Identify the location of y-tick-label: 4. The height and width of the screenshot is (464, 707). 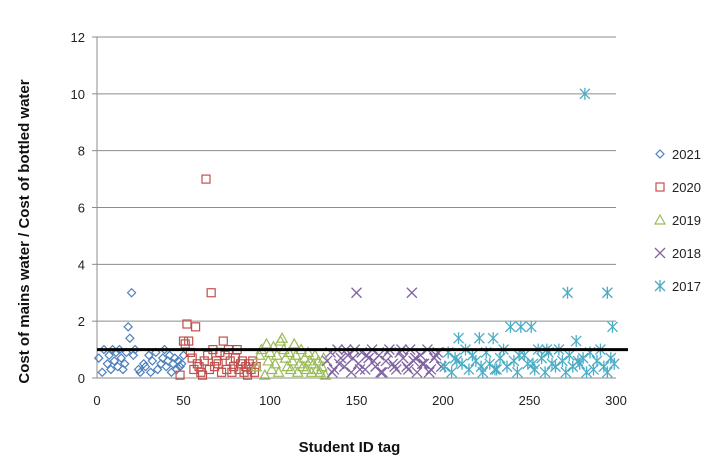
(81, 264).